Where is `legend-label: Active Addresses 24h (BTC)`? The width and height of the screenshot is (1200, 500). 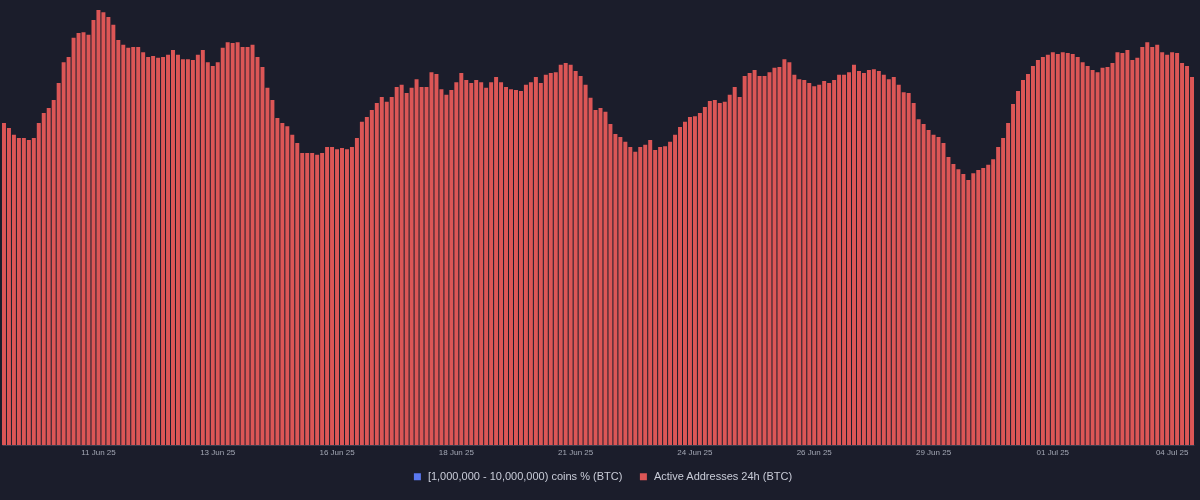
legend-label: Active Addresses 24h (BTC) is located at coordinates (723, 475).